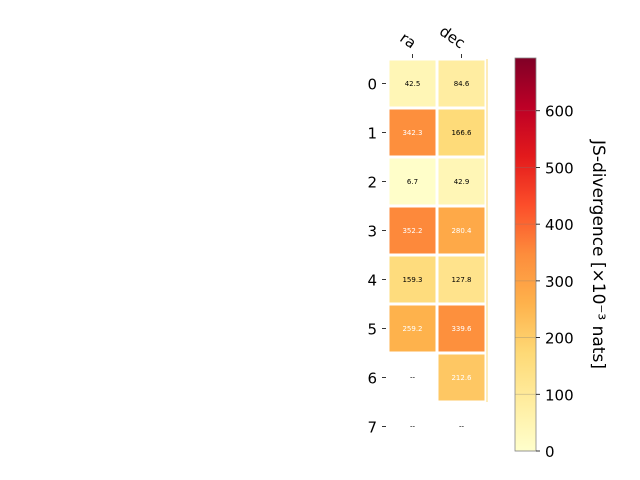  Describe the element at coordinates (433, 40) in the screenshot. I see `x-axis-ticks: ra dec` at that location.